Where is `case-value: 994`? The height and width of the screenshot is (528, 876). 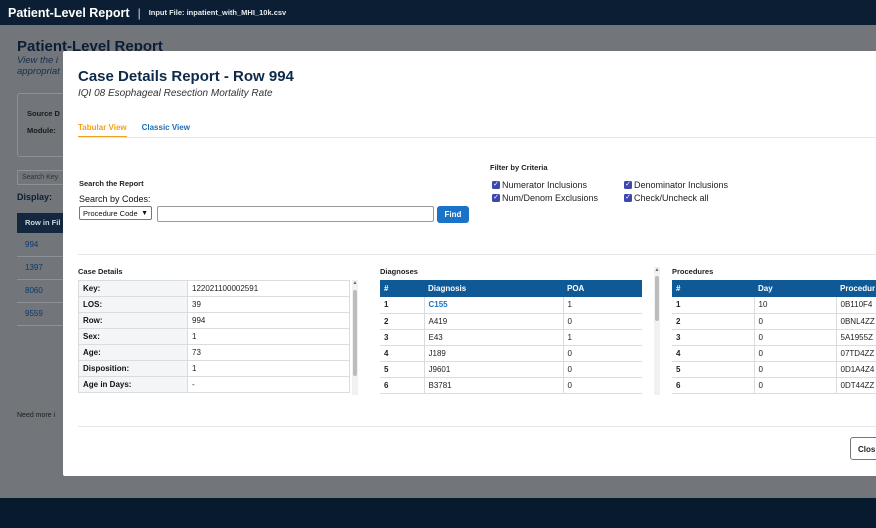 case-value: 994 is located at coordinates (268, 320).